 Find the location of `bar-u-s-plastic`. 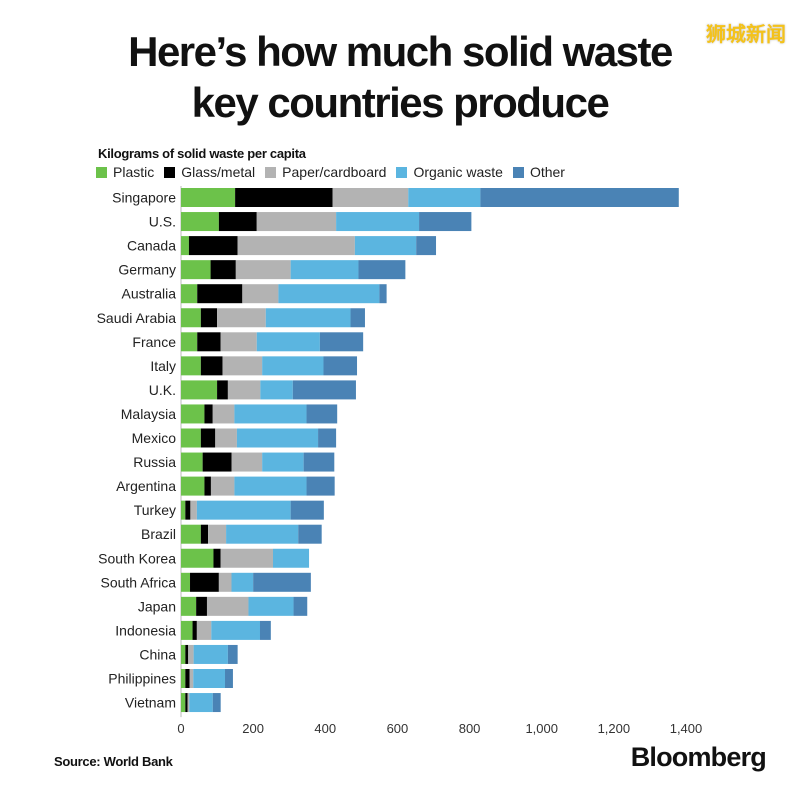

bar-u-s-plastic is located at coordinates (200, 222).